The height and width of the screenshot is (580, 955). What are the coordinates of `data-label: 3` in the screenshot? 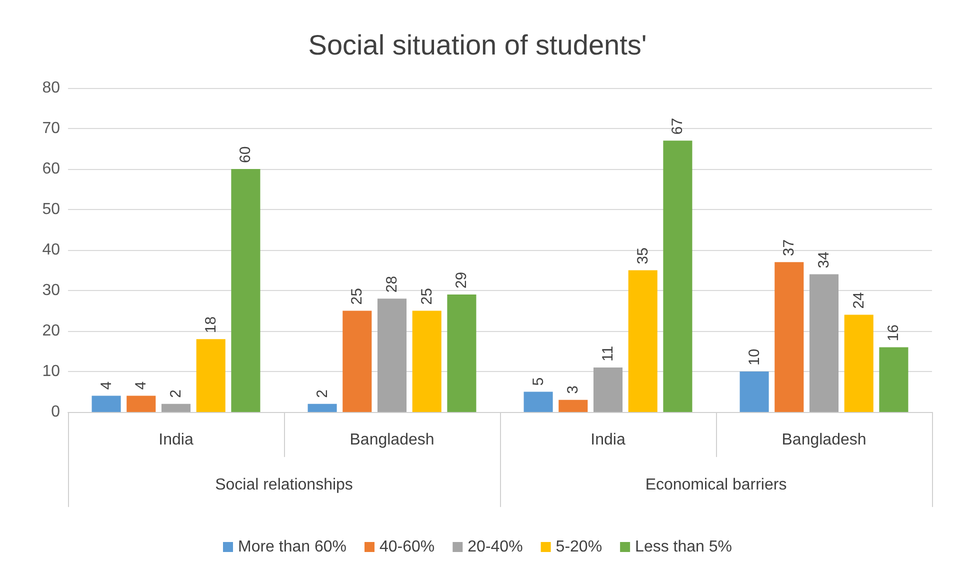 It's located at (573, 390).